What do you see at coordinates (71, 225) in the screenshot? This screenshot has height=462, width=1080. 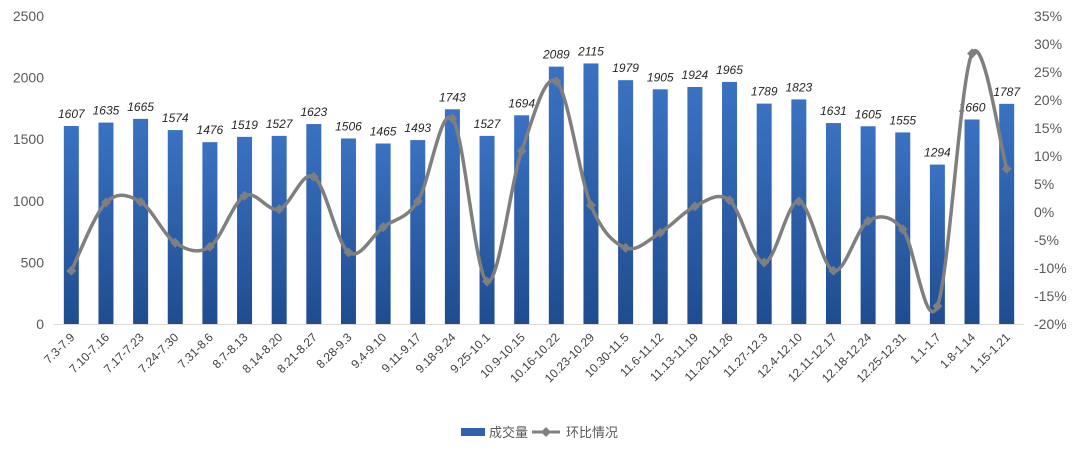 I see `bar-7.3-7.9` at bounding box center [71, 225].